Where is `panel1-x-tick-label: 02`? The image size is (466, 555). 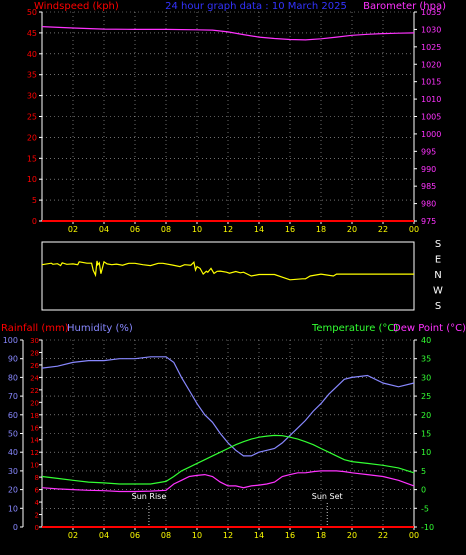
panel1-x-tick-label: 02 is located at coordinates (73, 229).